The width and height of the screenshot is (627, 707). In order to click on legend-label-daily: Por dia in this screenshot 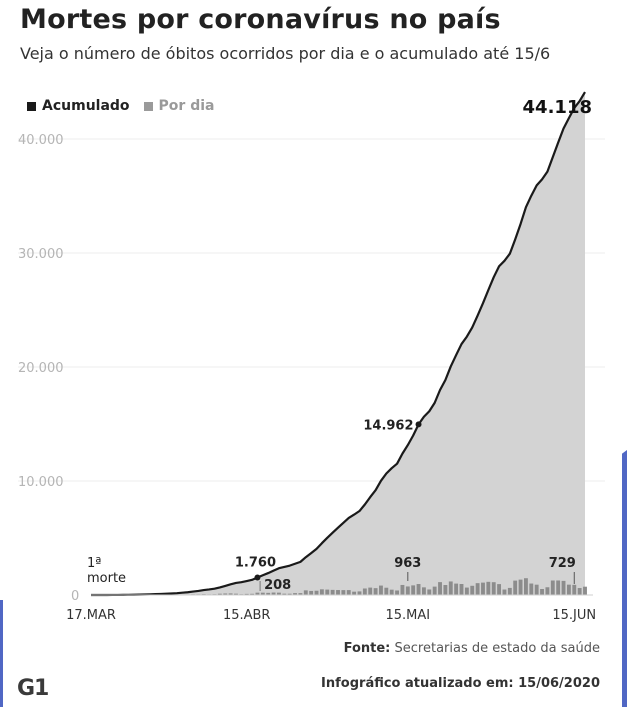, I will do `click(186, 106)`.